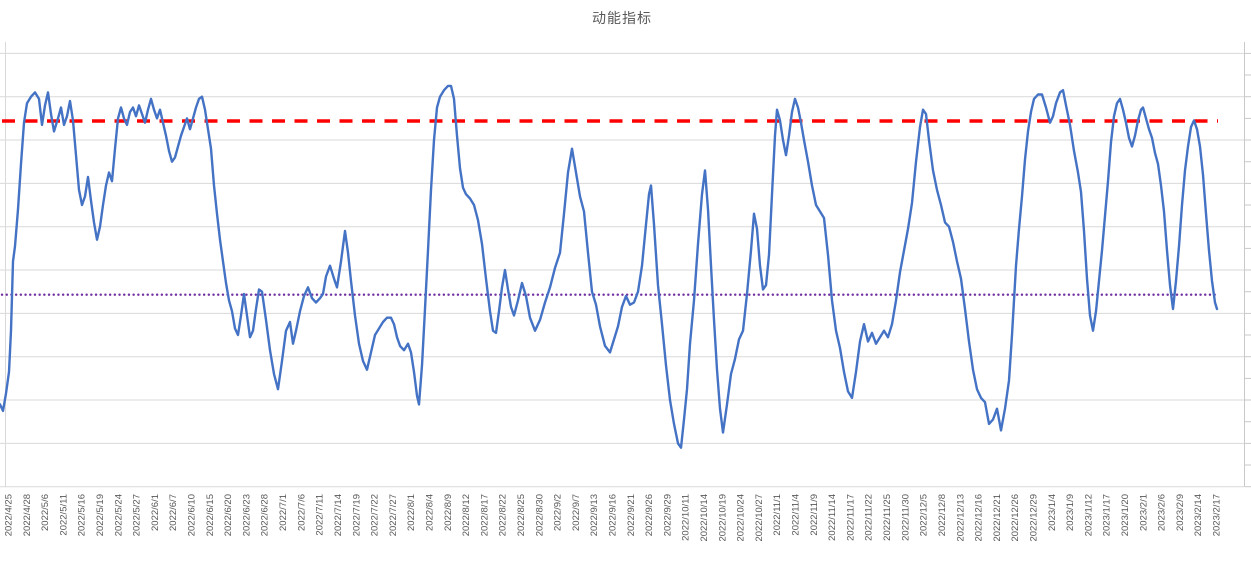 Image resolution: width=1251 pixels, height=568 pixels. Describe the element at coordinates (1198, 515) in the screenshot. I see `x-axis-label: 2023/2/14` at that location.